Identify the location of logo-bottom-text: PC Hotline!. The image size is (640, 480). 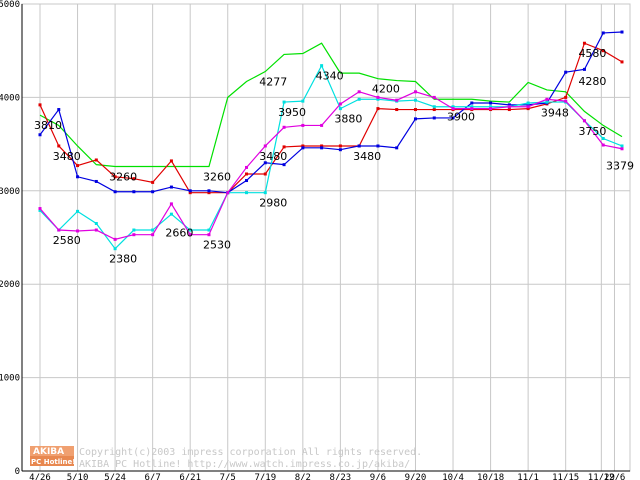
(53, 462).